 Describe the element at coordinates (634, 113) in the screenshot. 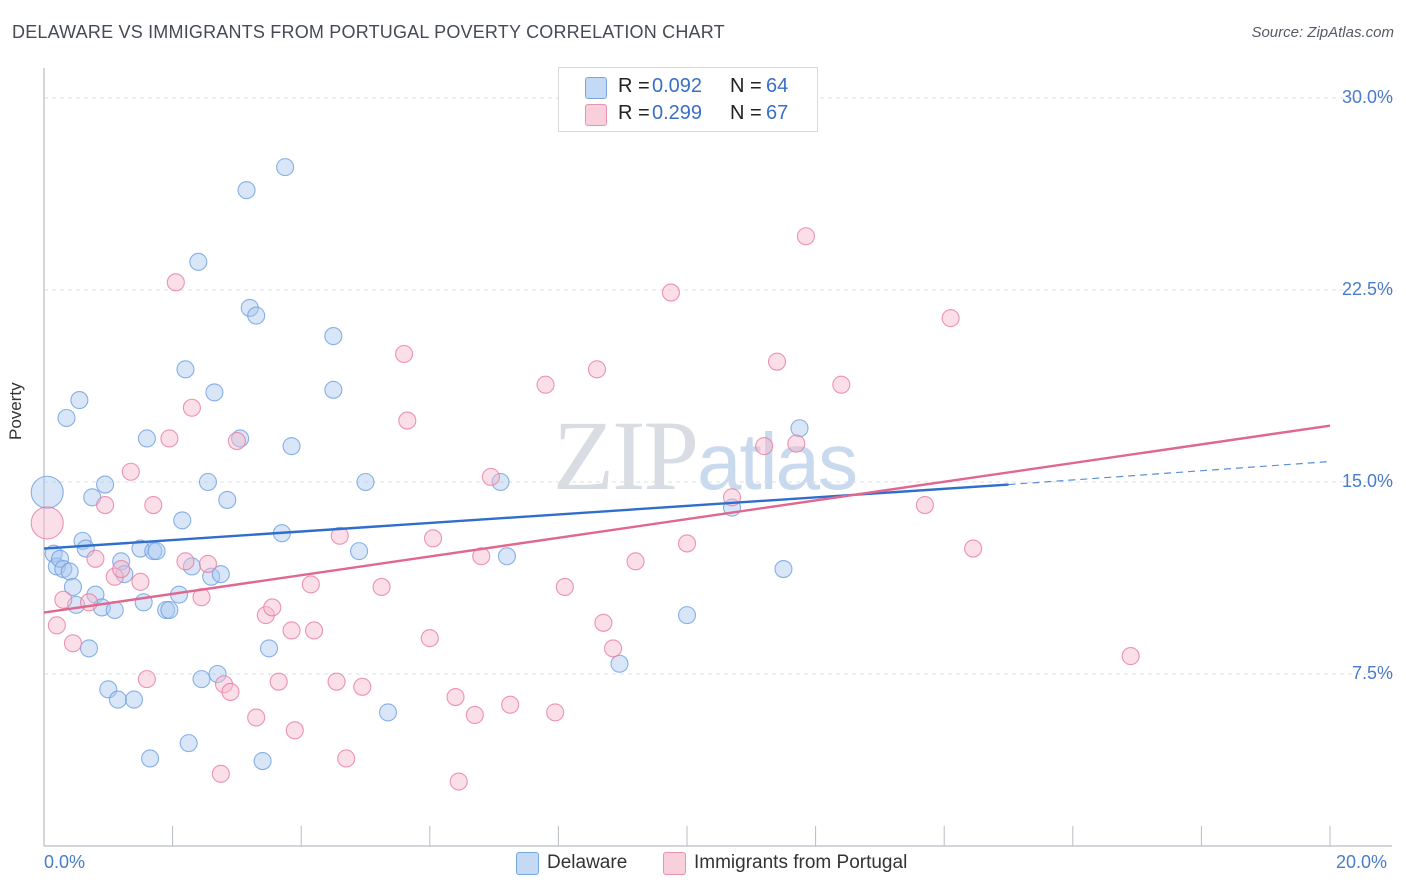

I see `legend-r-label: R =` at that location.